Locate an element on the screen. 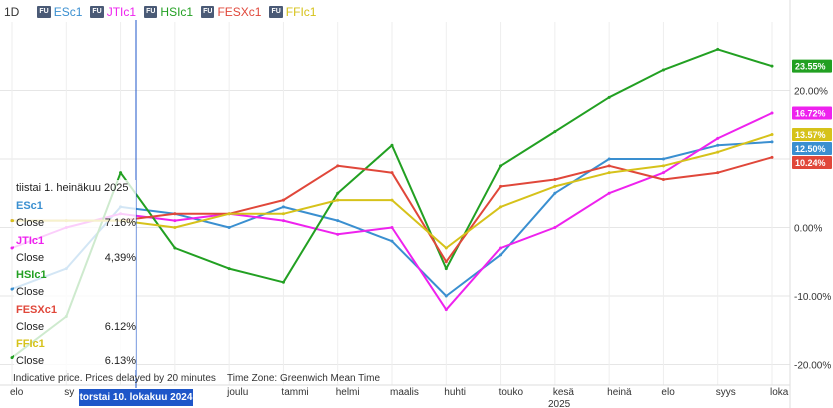 The width and height of the screenshot is (833, 408). legend-item-ffic1: FU FFIc1 is located at coordinates (292, 12).